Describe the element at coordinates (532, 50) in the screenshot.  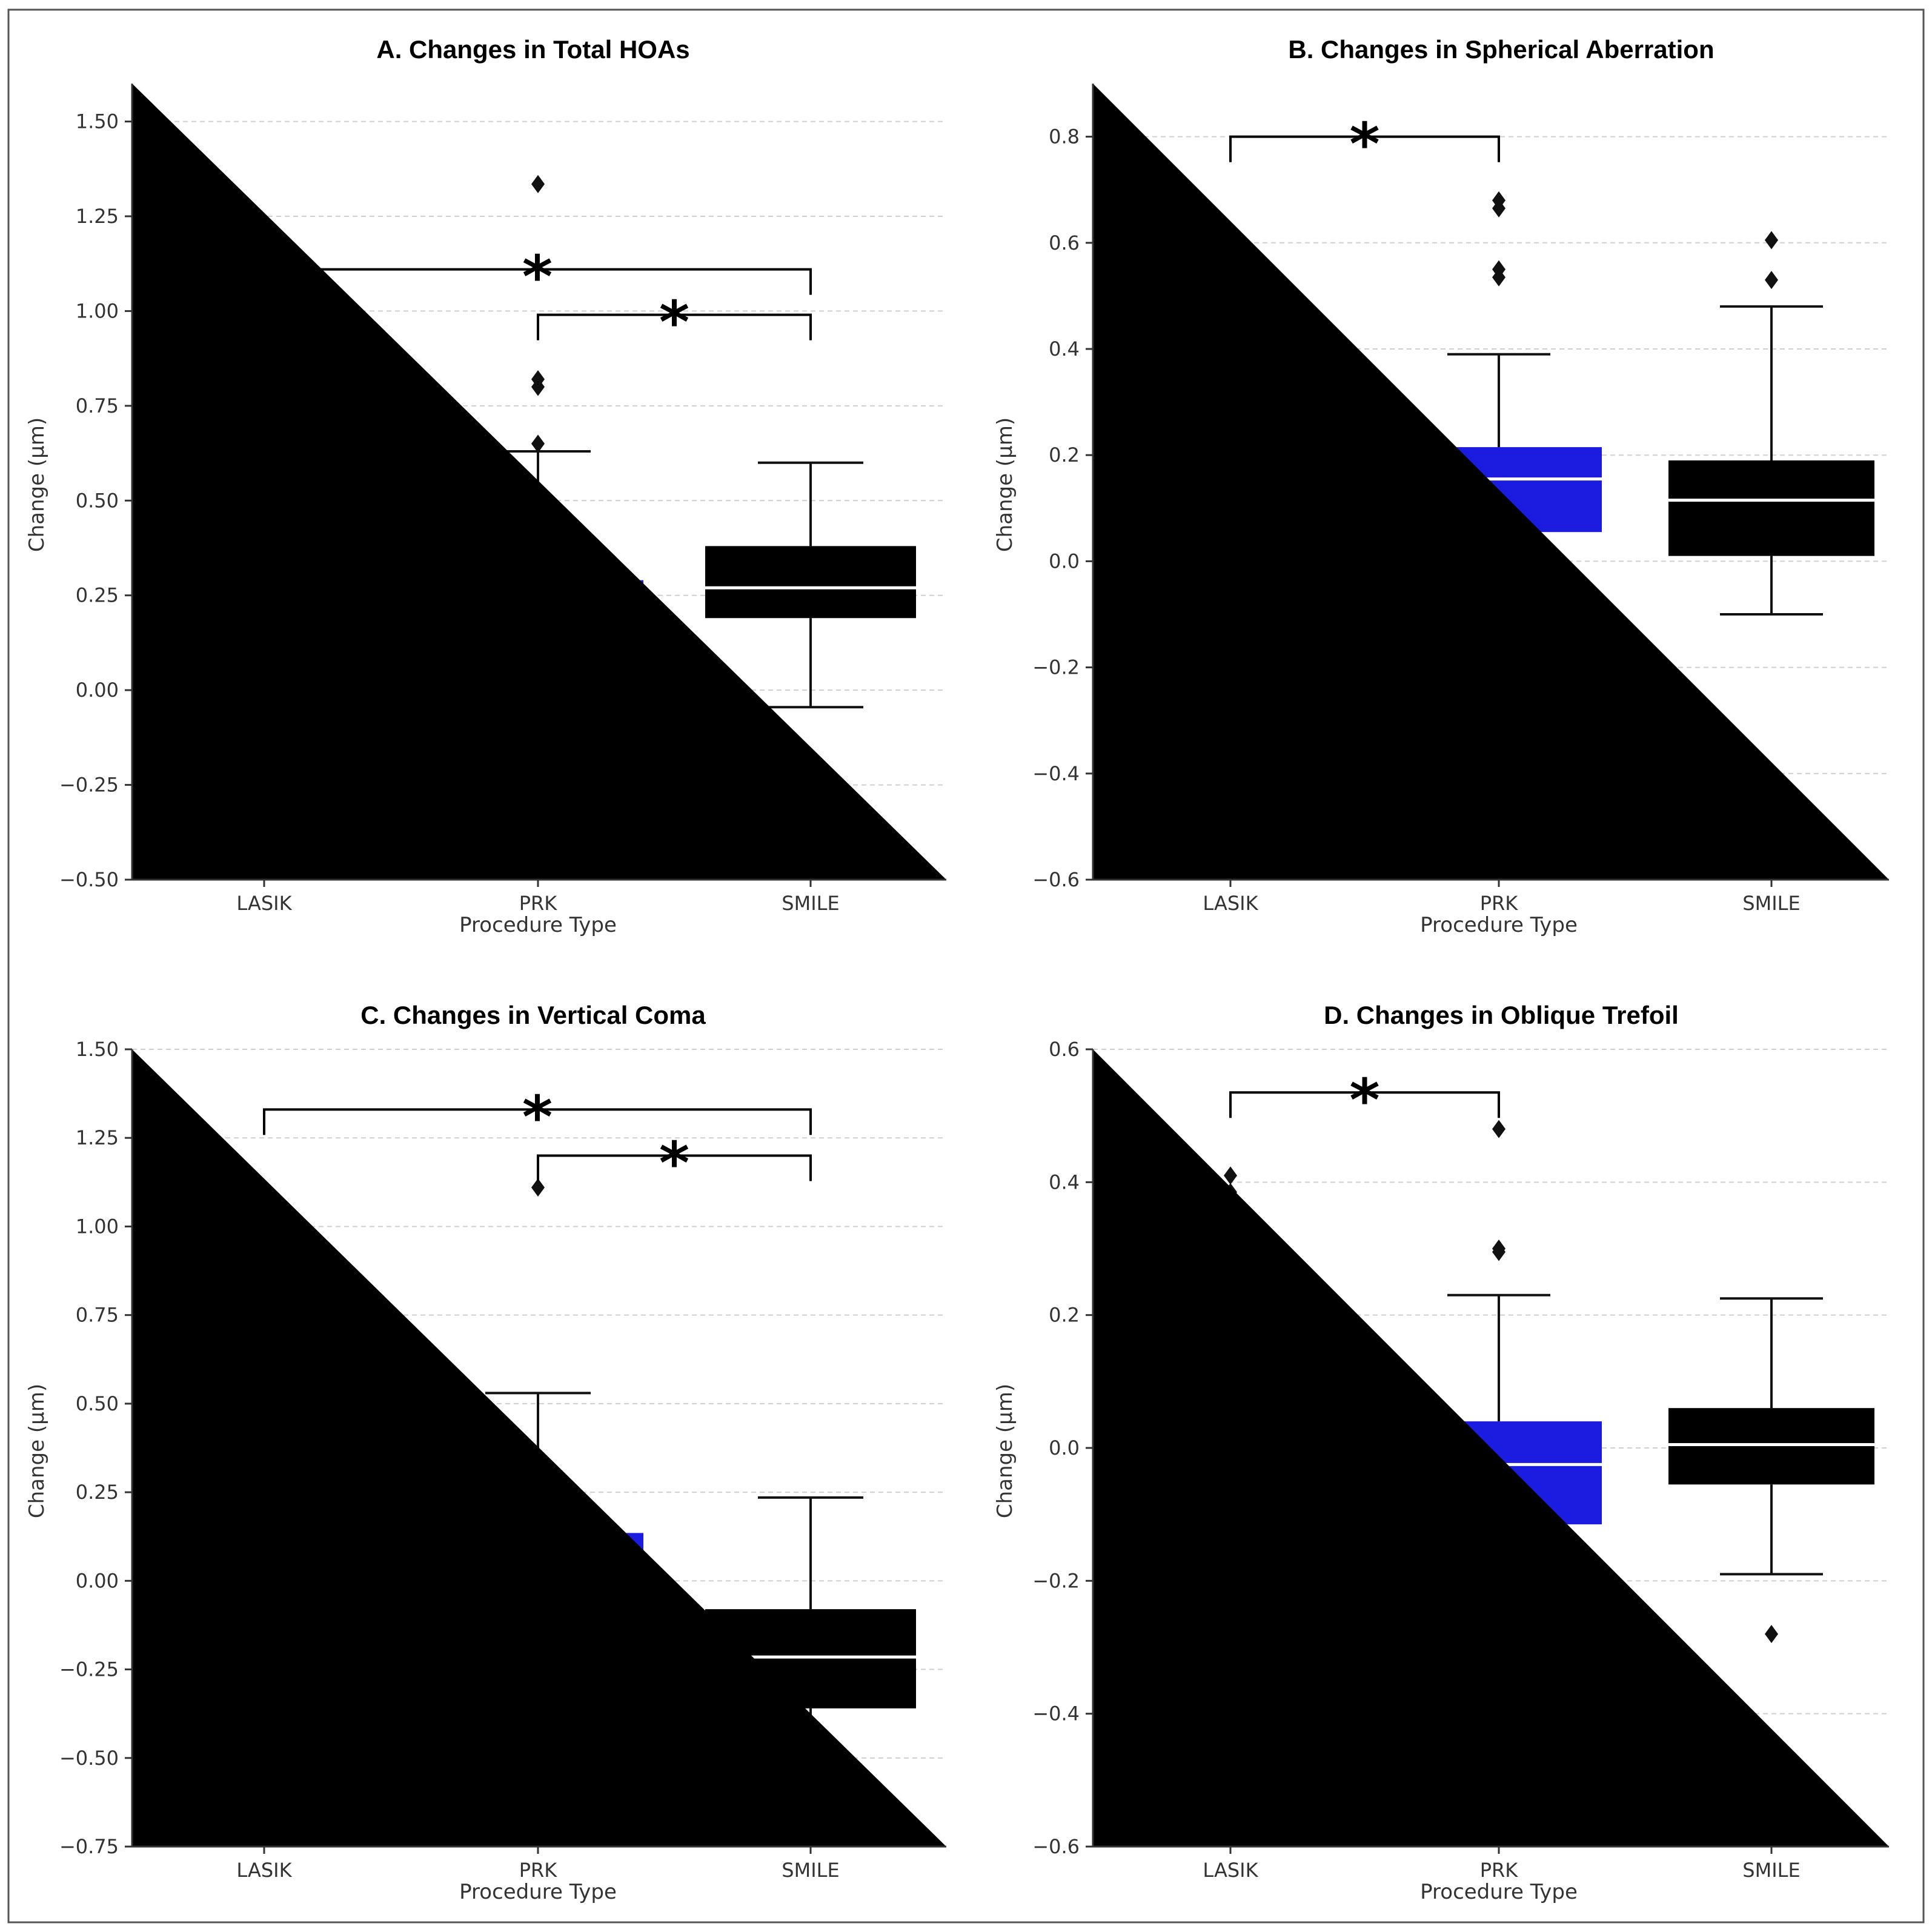
I see `panel-a-title: A. Changes in Total HOAs` at that location.